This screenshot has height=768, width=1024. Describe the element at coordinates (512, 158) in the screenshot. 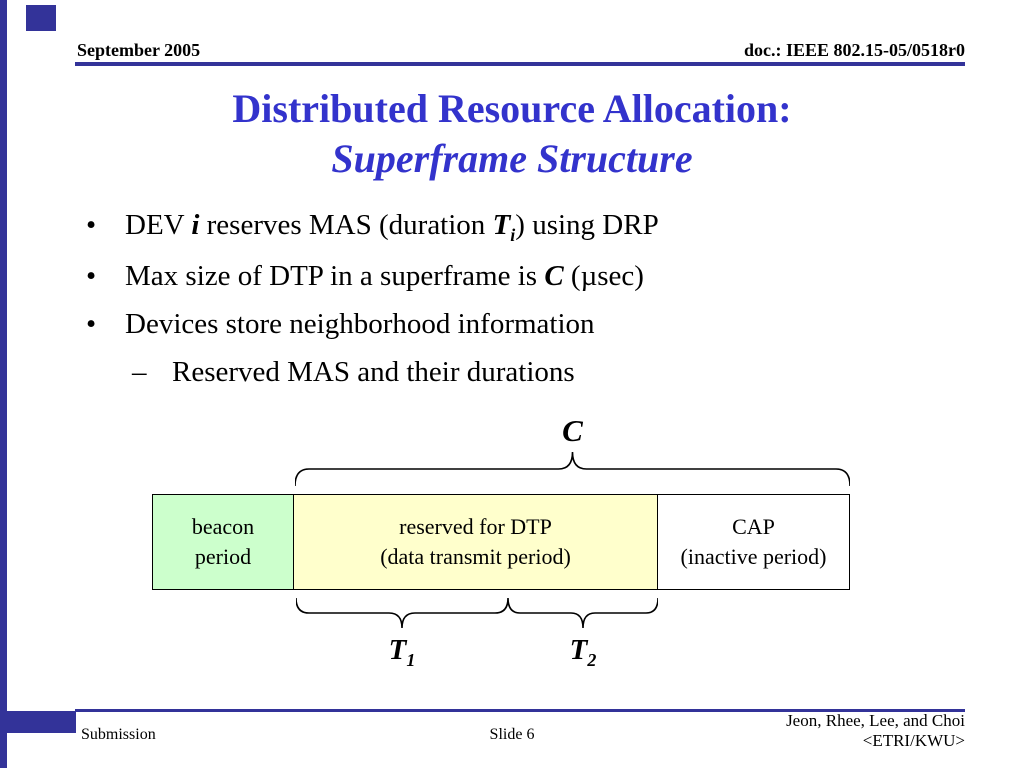

I see `slide-title-line2: Superframe Structure` at that location.